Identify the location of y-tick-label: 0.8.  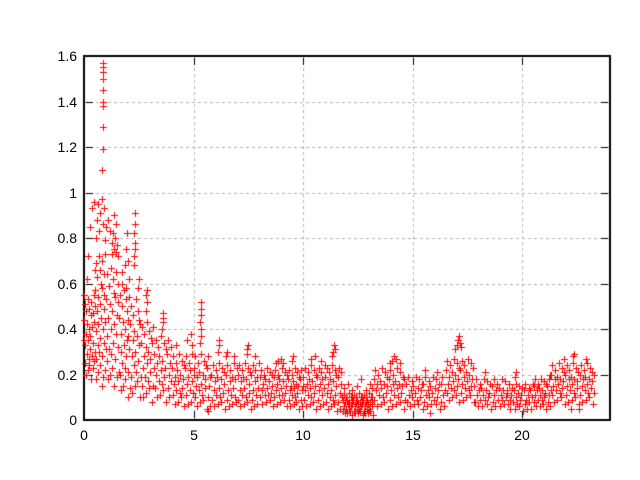
(67, 238).